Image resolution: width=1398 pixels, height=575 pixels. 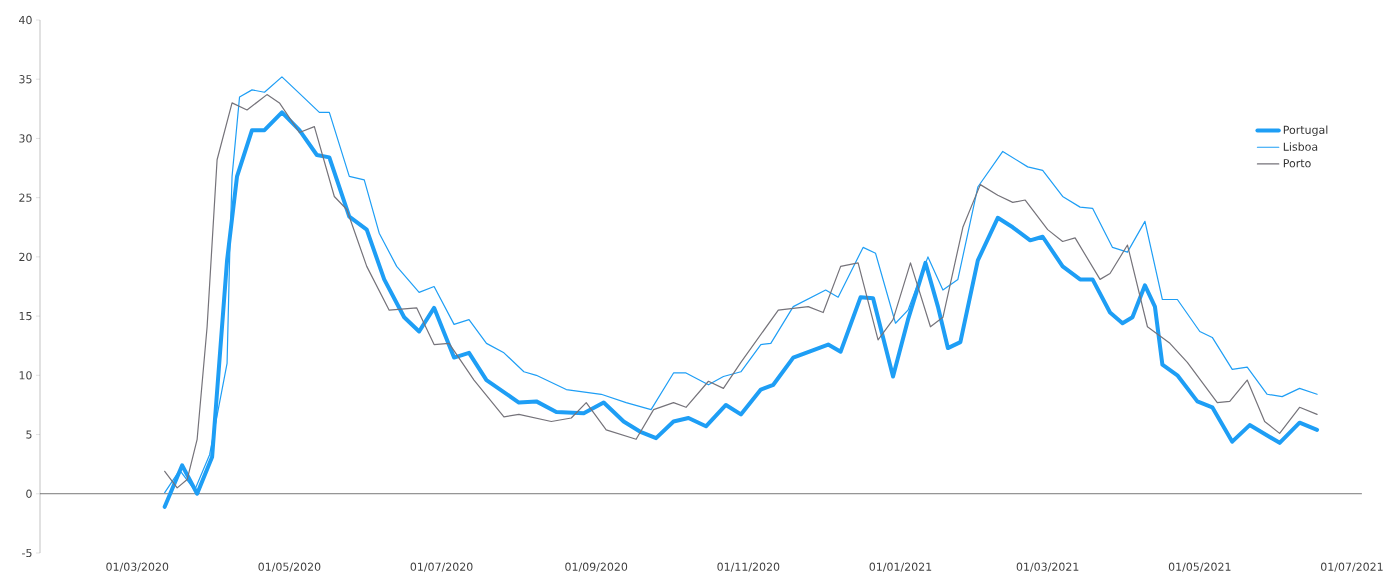 I want to click on y-tick-label: -5, so click(x=27, y=553).